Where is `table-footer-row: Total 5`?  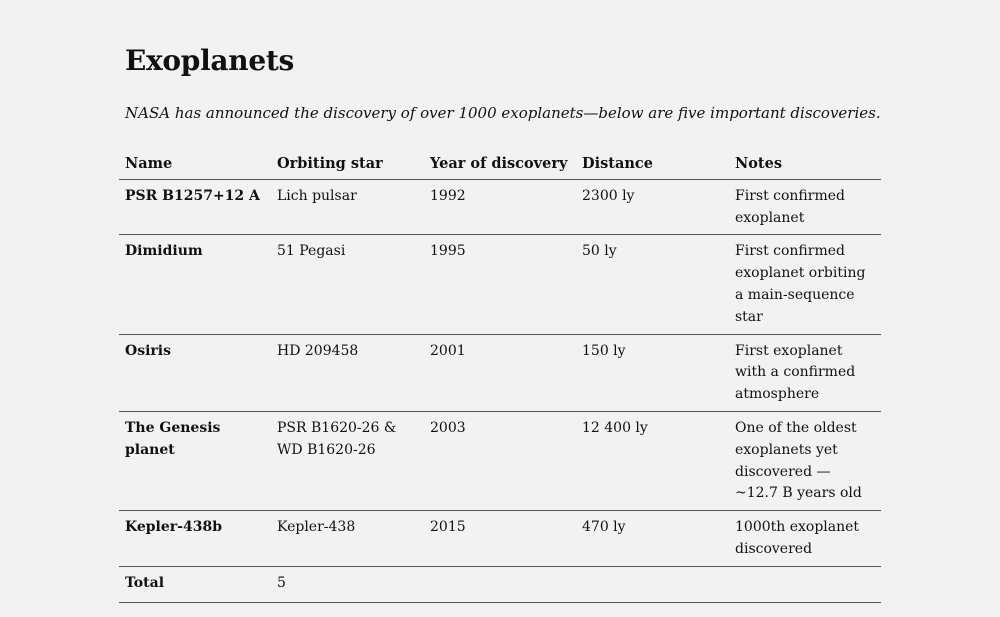
table-footer-row: Total 5 is located at coordinates (500, 584).